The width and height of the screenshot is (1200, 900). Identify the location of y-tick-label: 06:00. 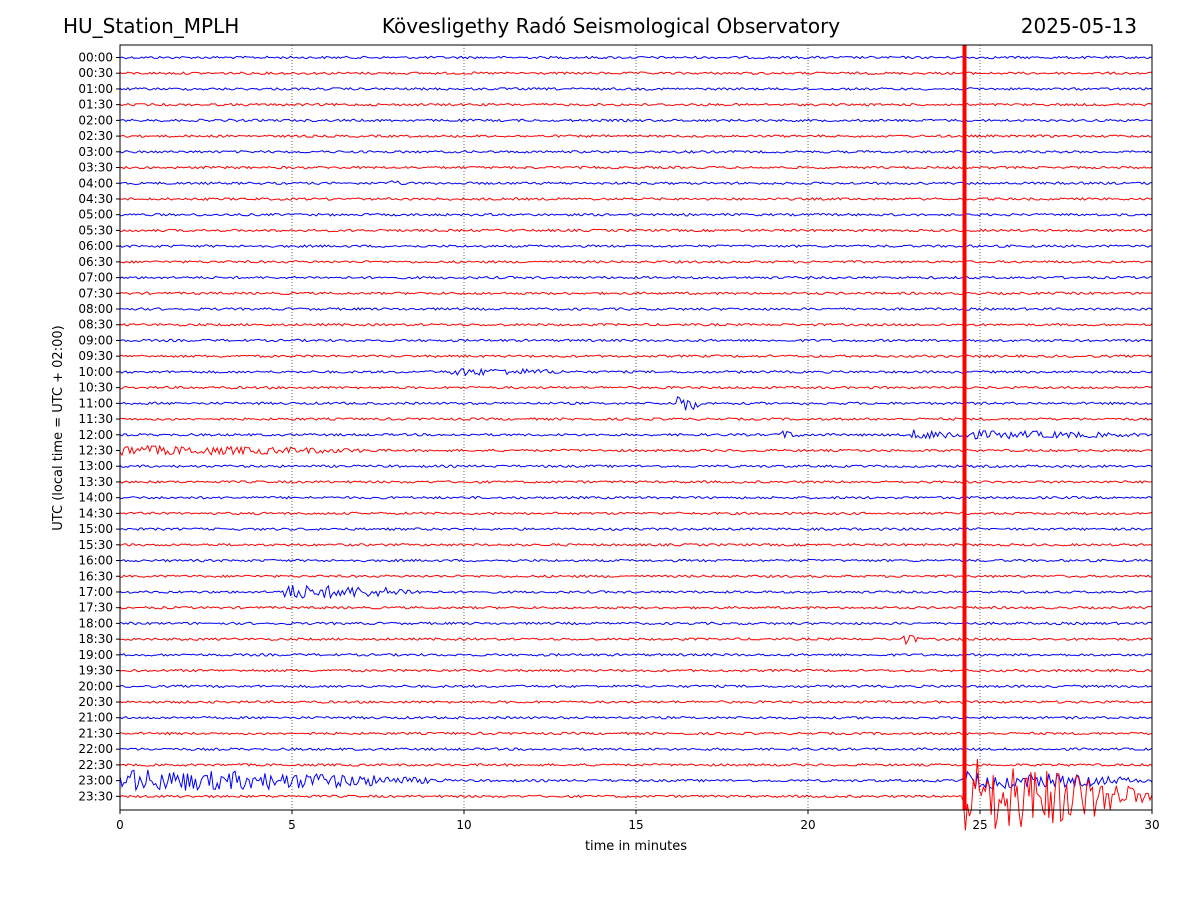
(95, 246).